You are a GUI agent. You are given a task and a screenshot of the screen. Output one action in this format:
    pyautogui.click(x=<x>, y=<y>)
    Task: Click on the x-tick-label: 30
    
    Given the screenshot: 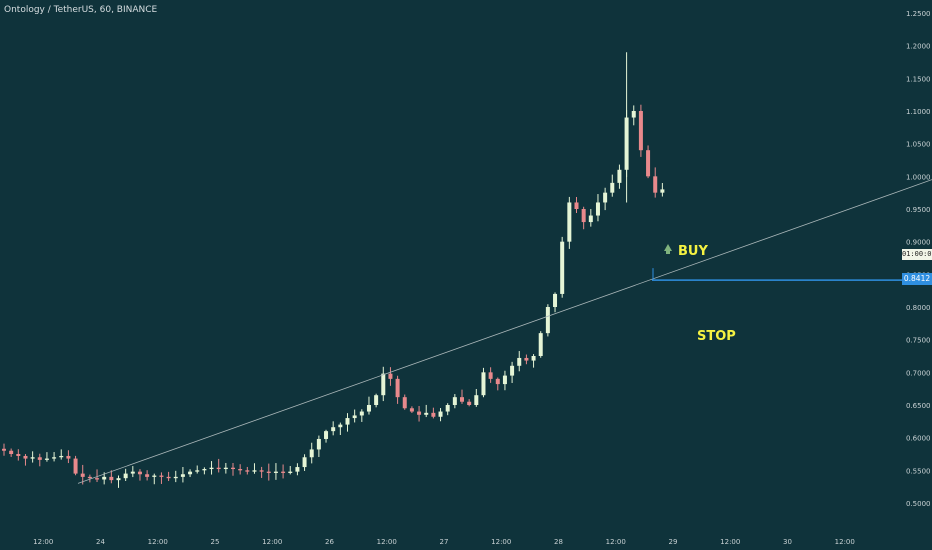 What is the action you would take?
    pyautogui.click(x=787, y=542)
    